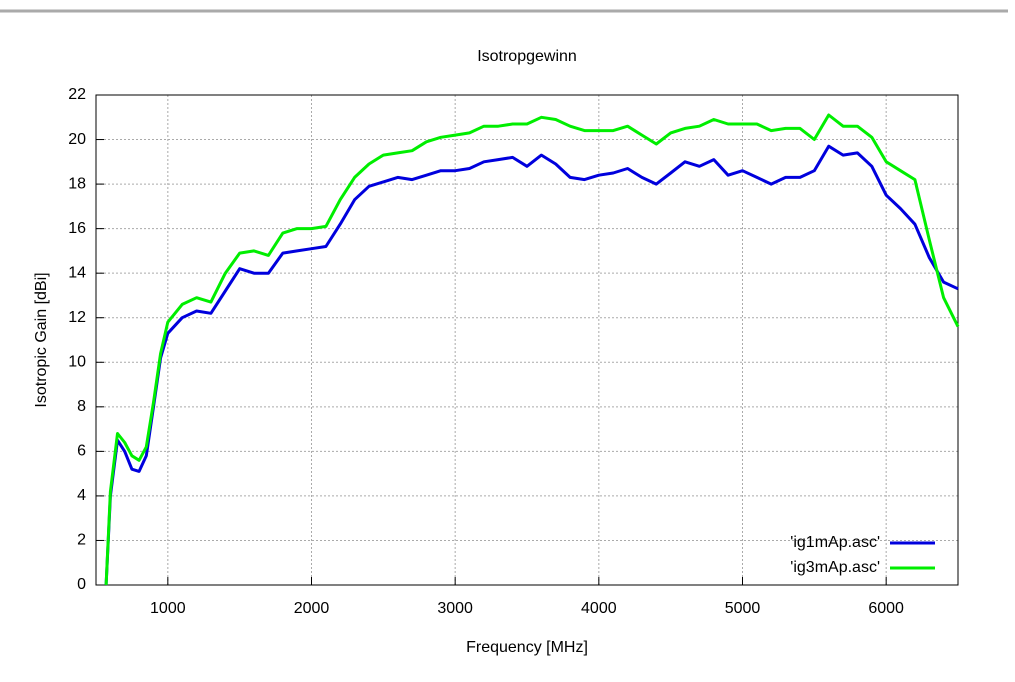  Describe the element at coordinates (81, 495) in the screenshot. I see `y-tick-label: 4` at that location.